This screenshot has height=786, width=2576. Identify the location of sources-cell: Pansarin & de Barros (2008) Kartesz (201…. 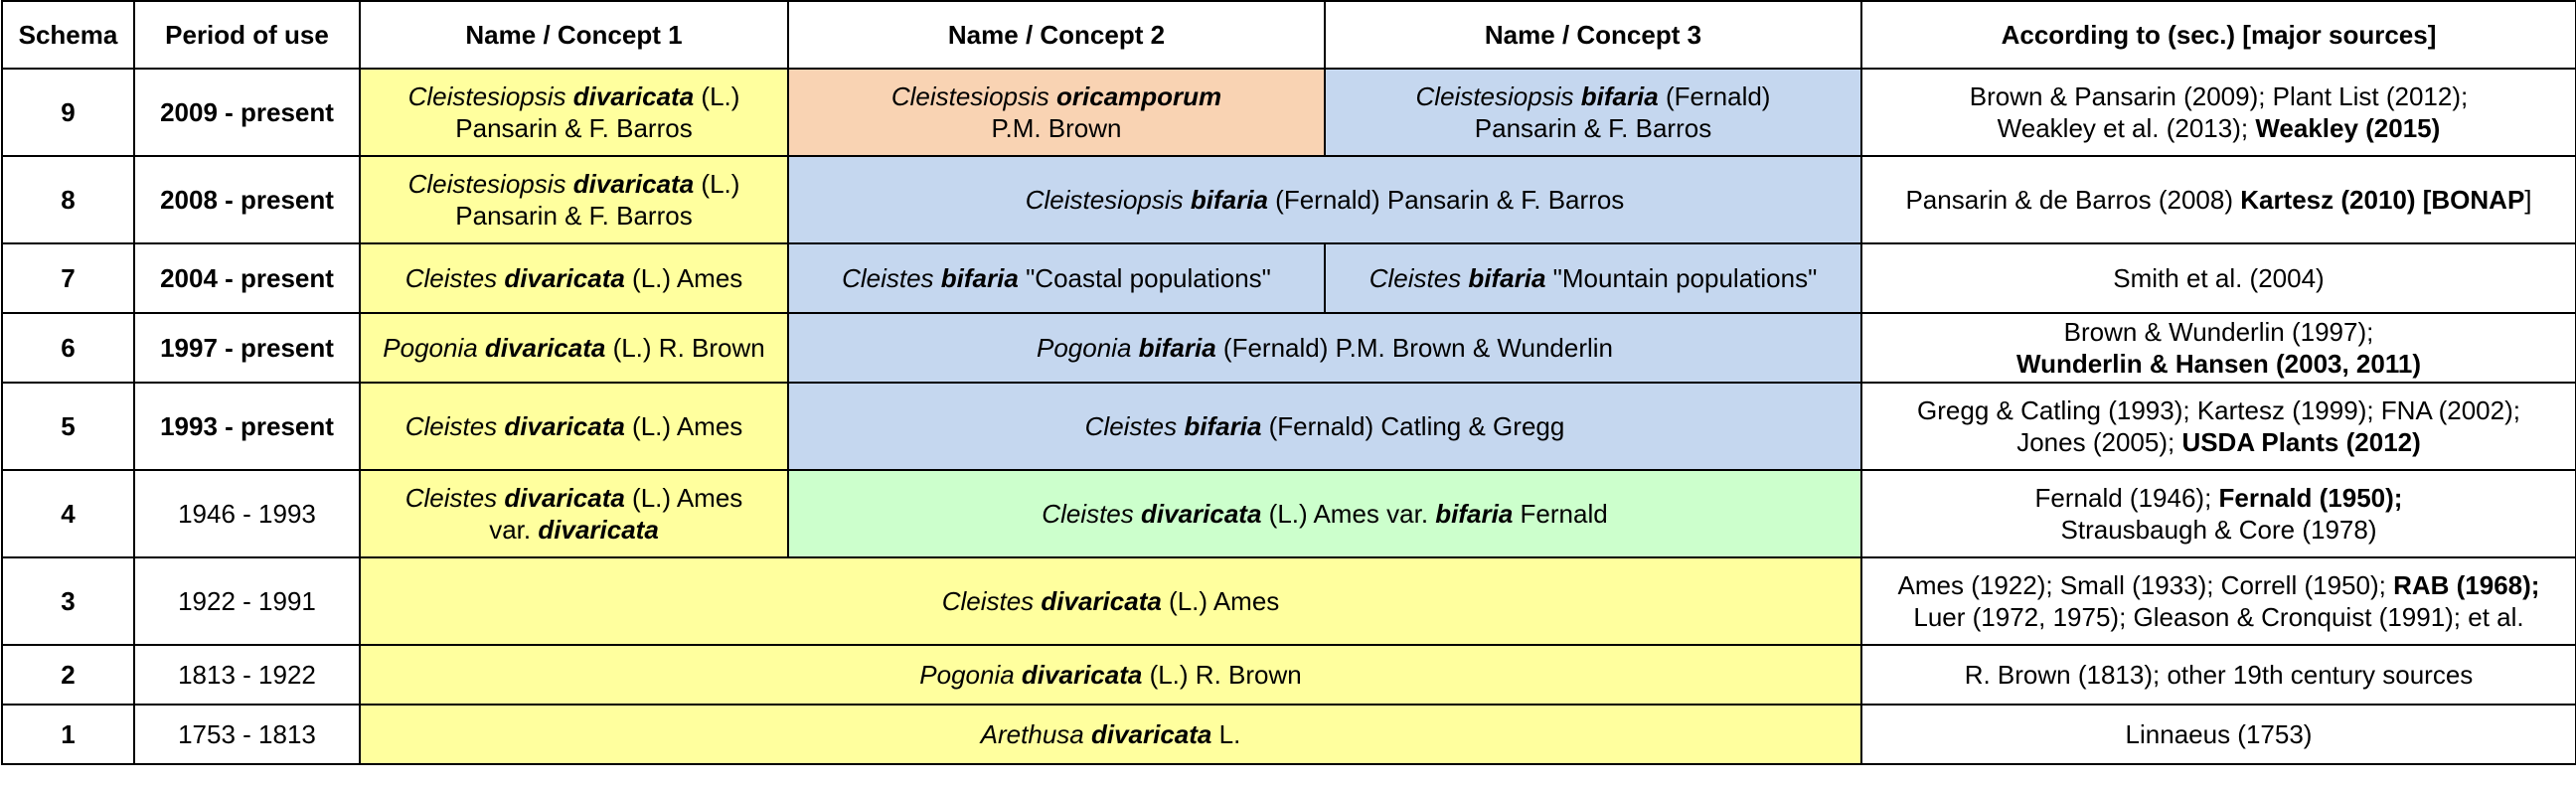
(2218, 199).